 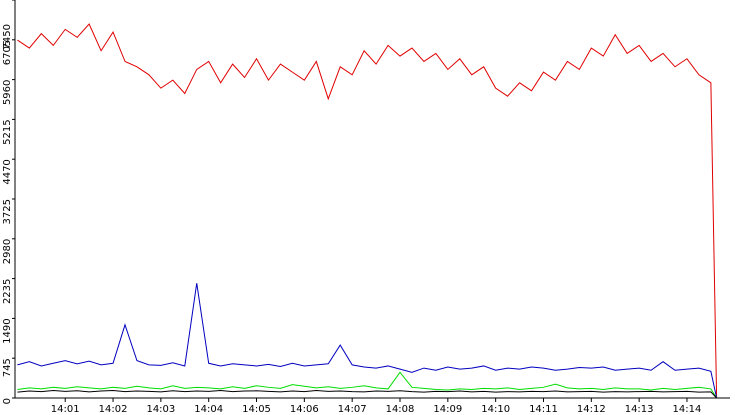 I want to click on y-tick-label: 2235, so click(x=7, y=291).